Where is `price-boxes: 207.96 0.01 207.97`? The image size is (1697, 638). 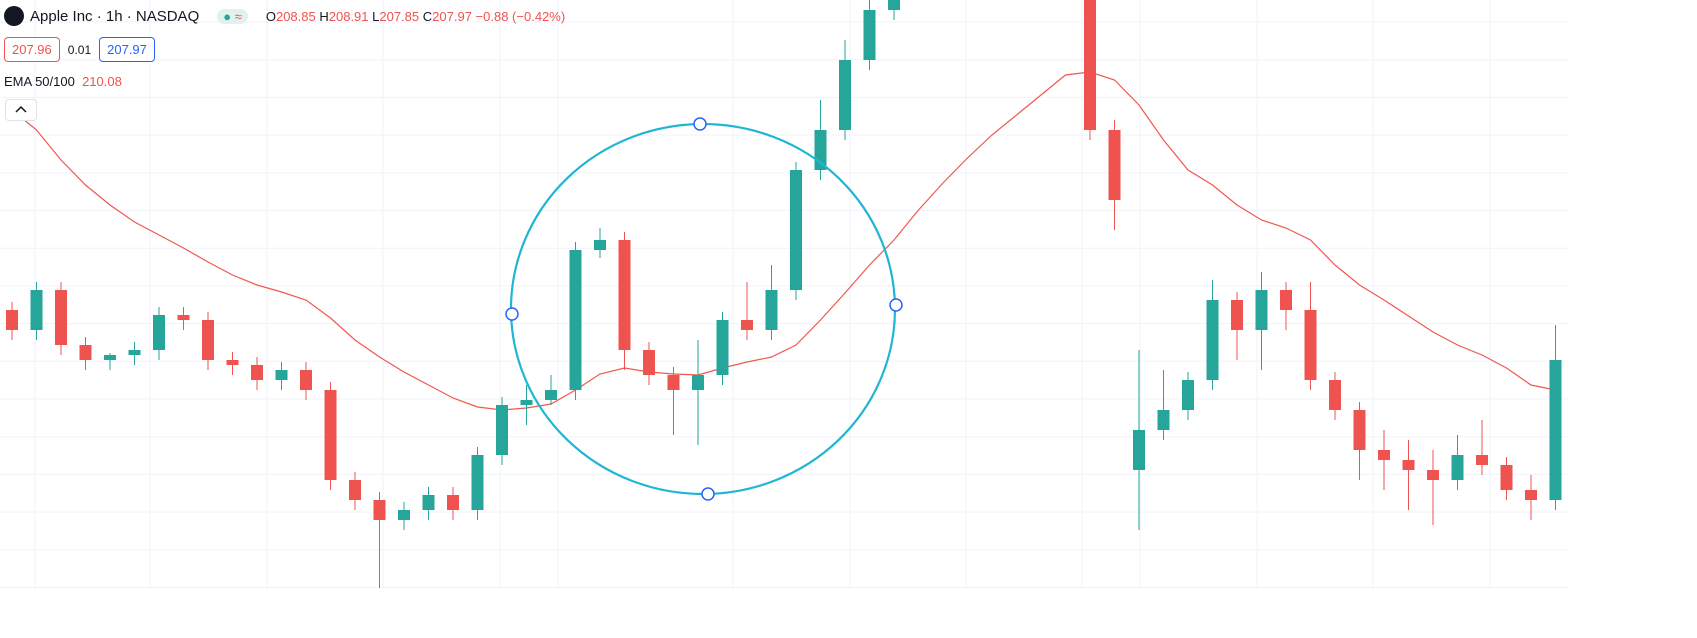 price-boxes: 207.96 0.01 207.97 is located at coordinates (79, 49).